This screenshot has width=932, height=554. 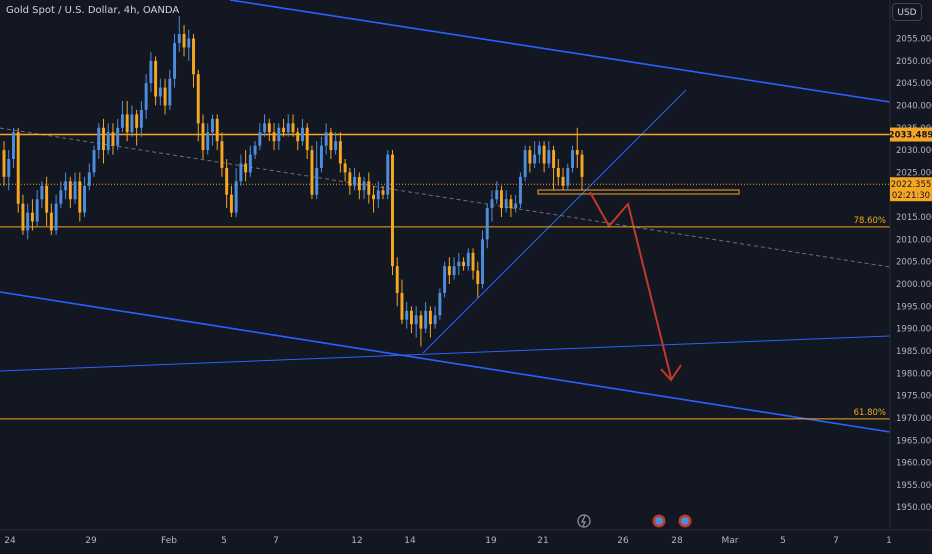 I want to click on fib-618-label: 61.80%, so click(x=870, y=413).